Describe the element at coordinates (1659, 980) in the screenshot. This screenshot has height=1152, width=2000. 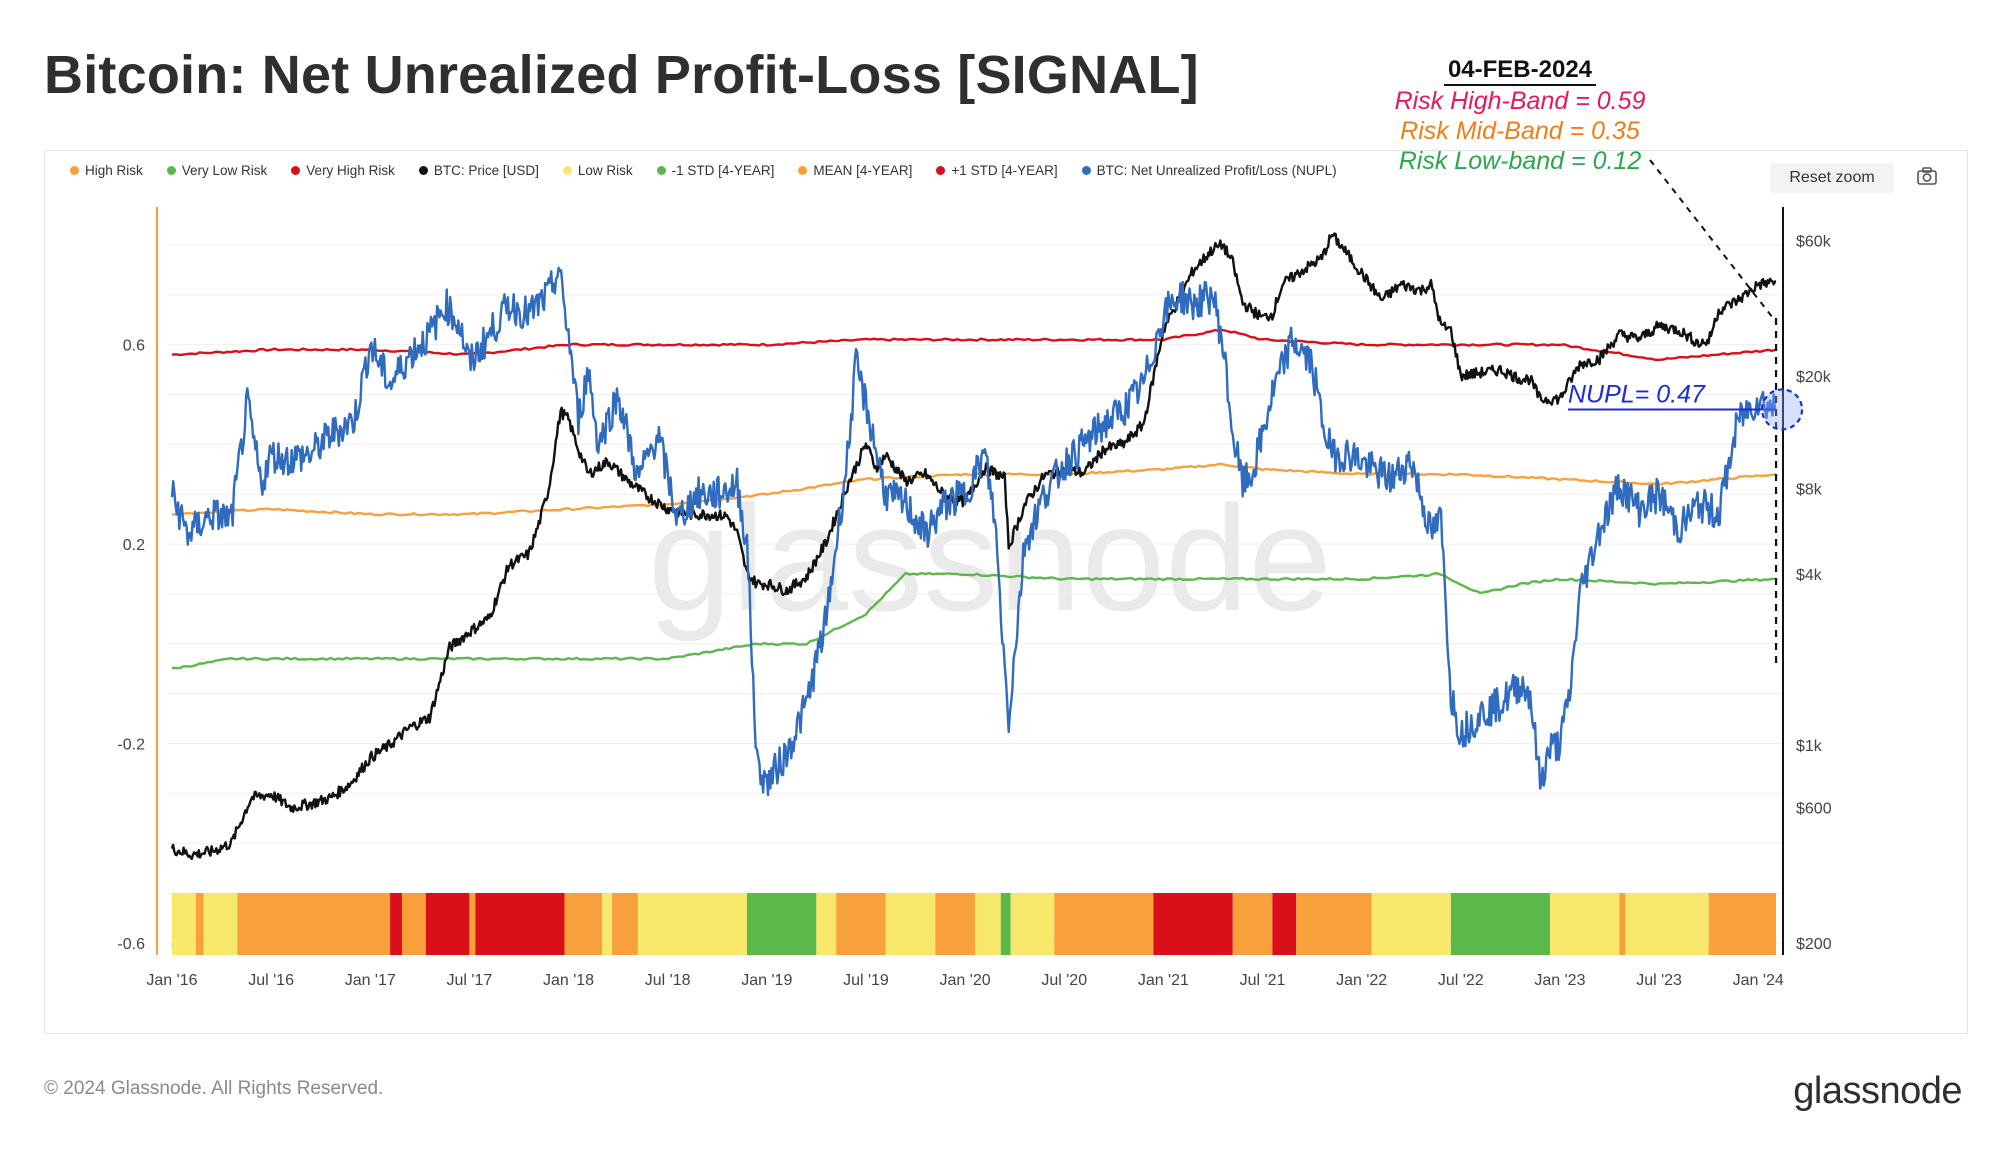
I see `x-tick-label: Jul '23` at that location.